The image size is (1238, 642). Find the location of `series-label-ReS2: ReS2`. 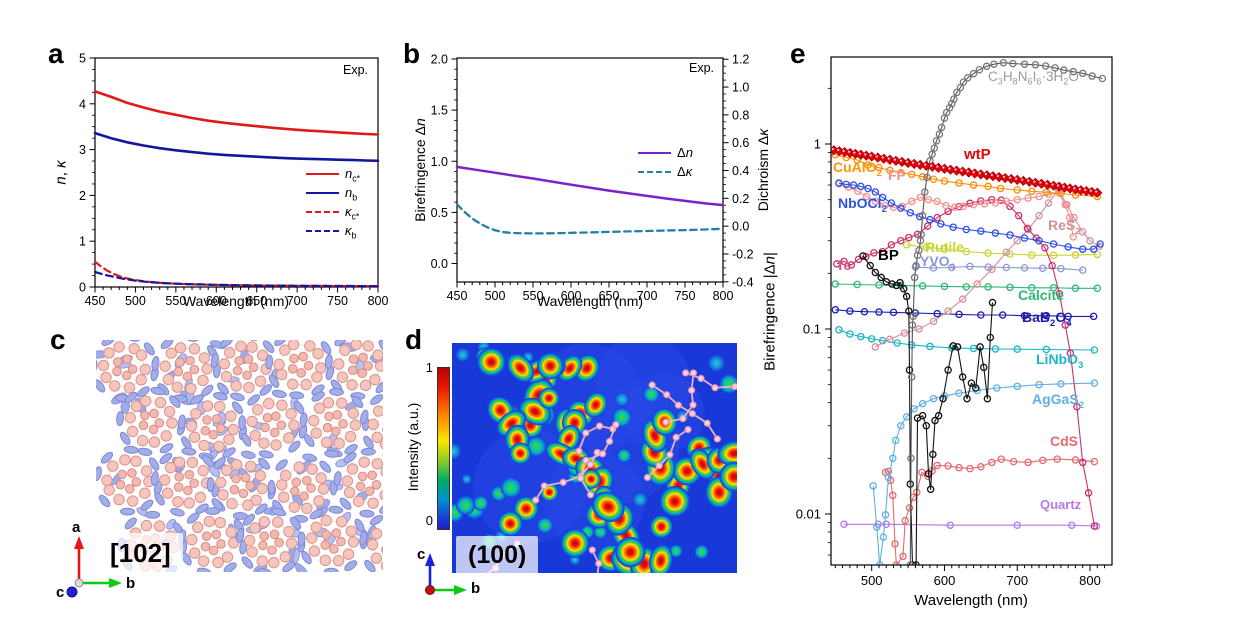

series-label-ReS2: ReS2 is located at coordinates (1064, 227).